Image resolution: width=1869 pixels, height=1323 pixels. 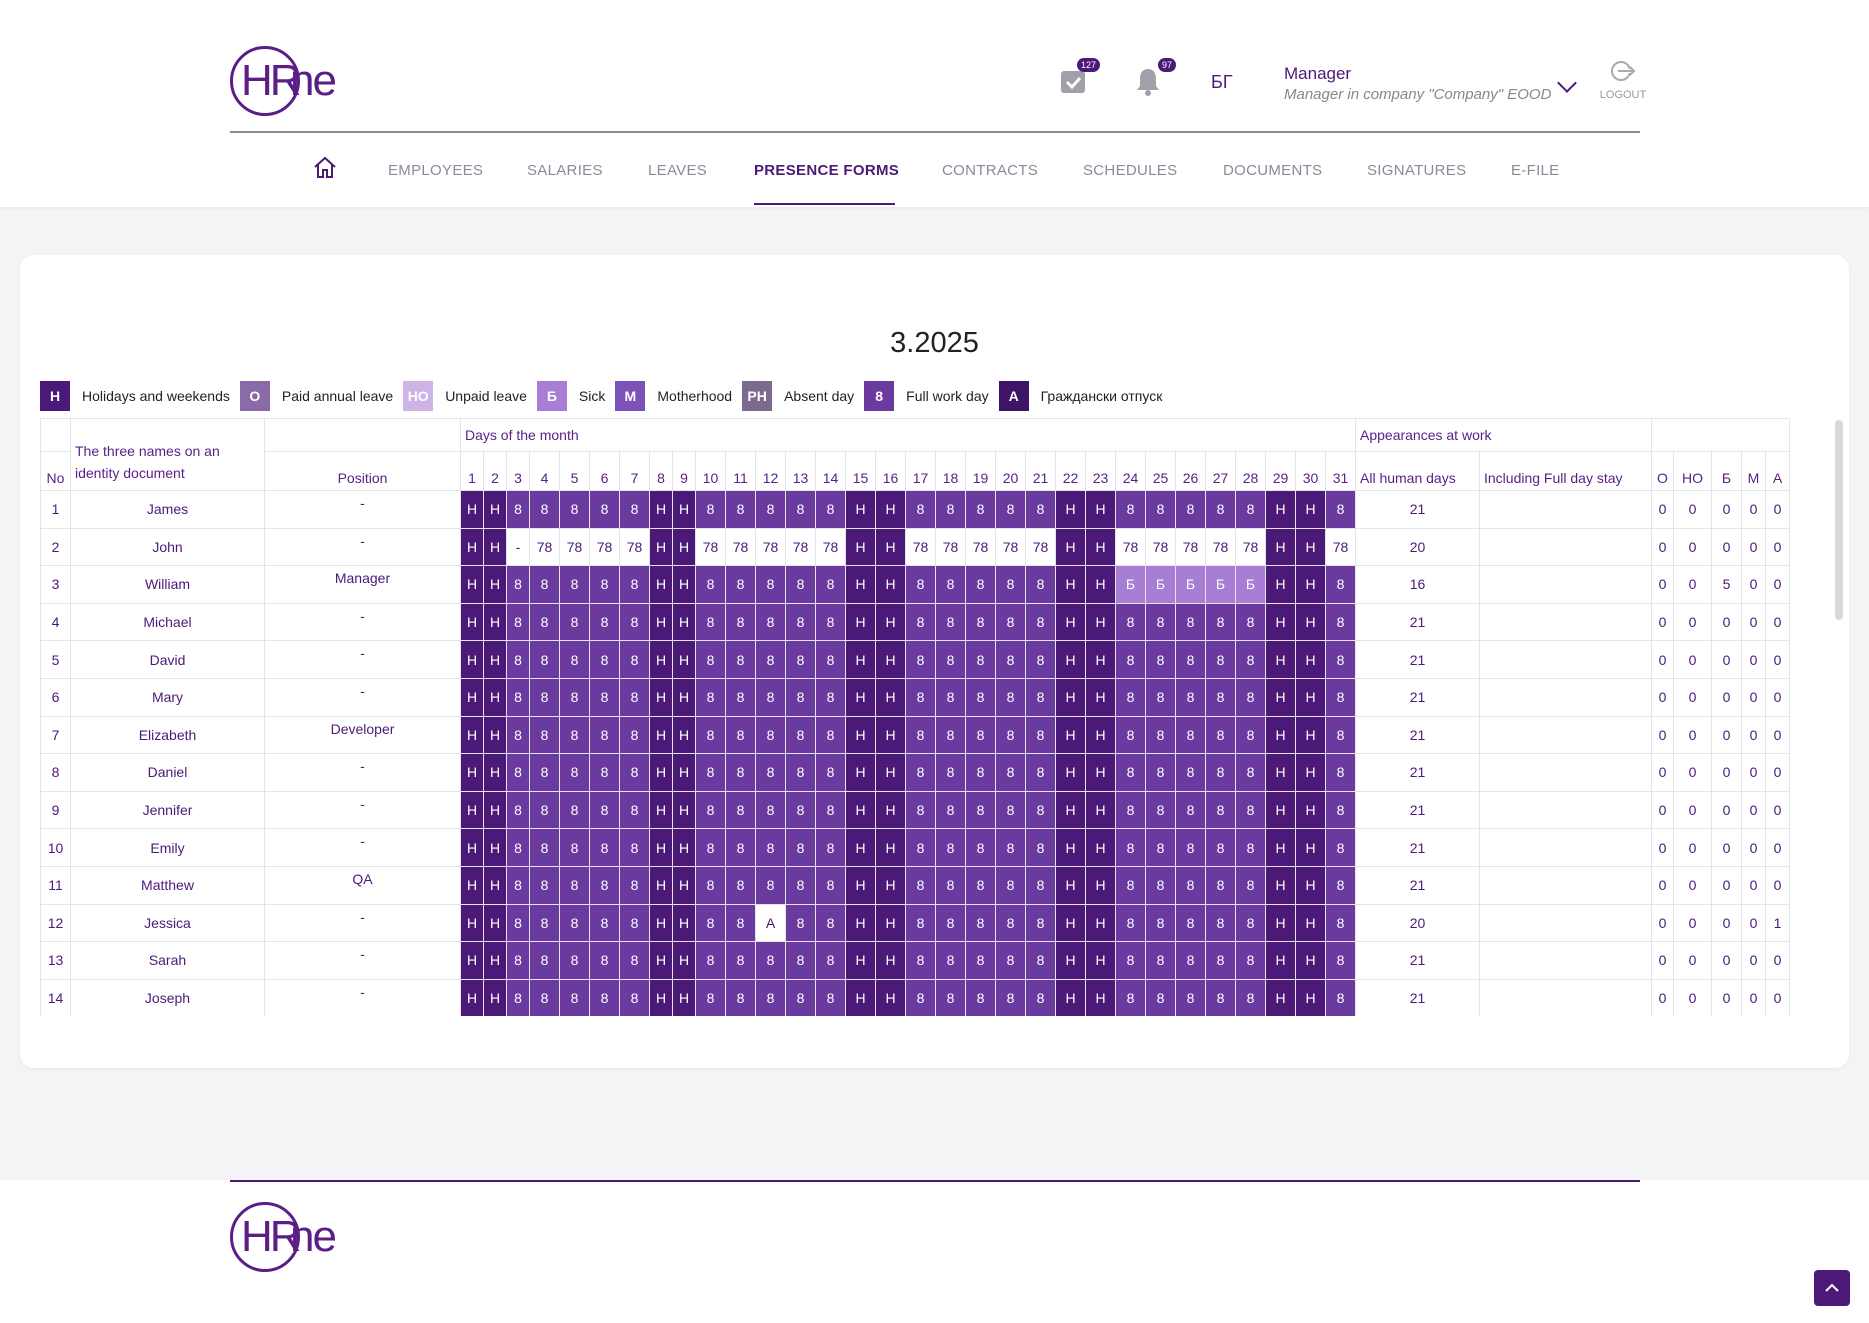 I want to click on day-cell: Б, so click(x=1220, y=584).